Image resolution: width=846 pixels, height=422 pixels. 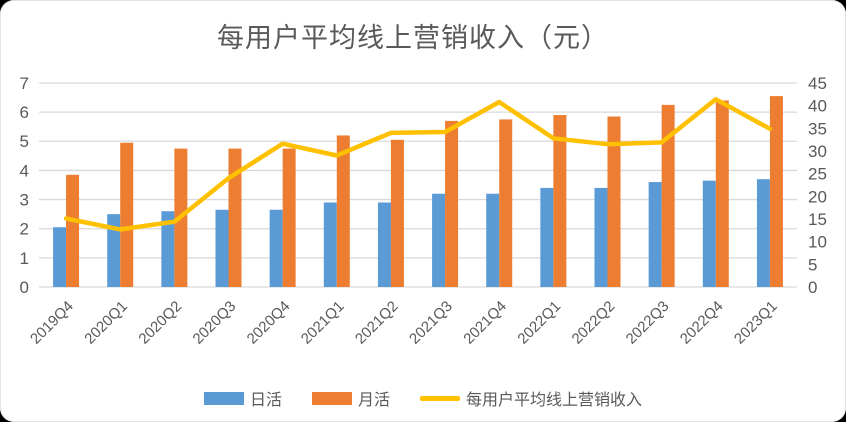 I want to click on x-axis-label: 2019Q4, so click(x=52, y=323).